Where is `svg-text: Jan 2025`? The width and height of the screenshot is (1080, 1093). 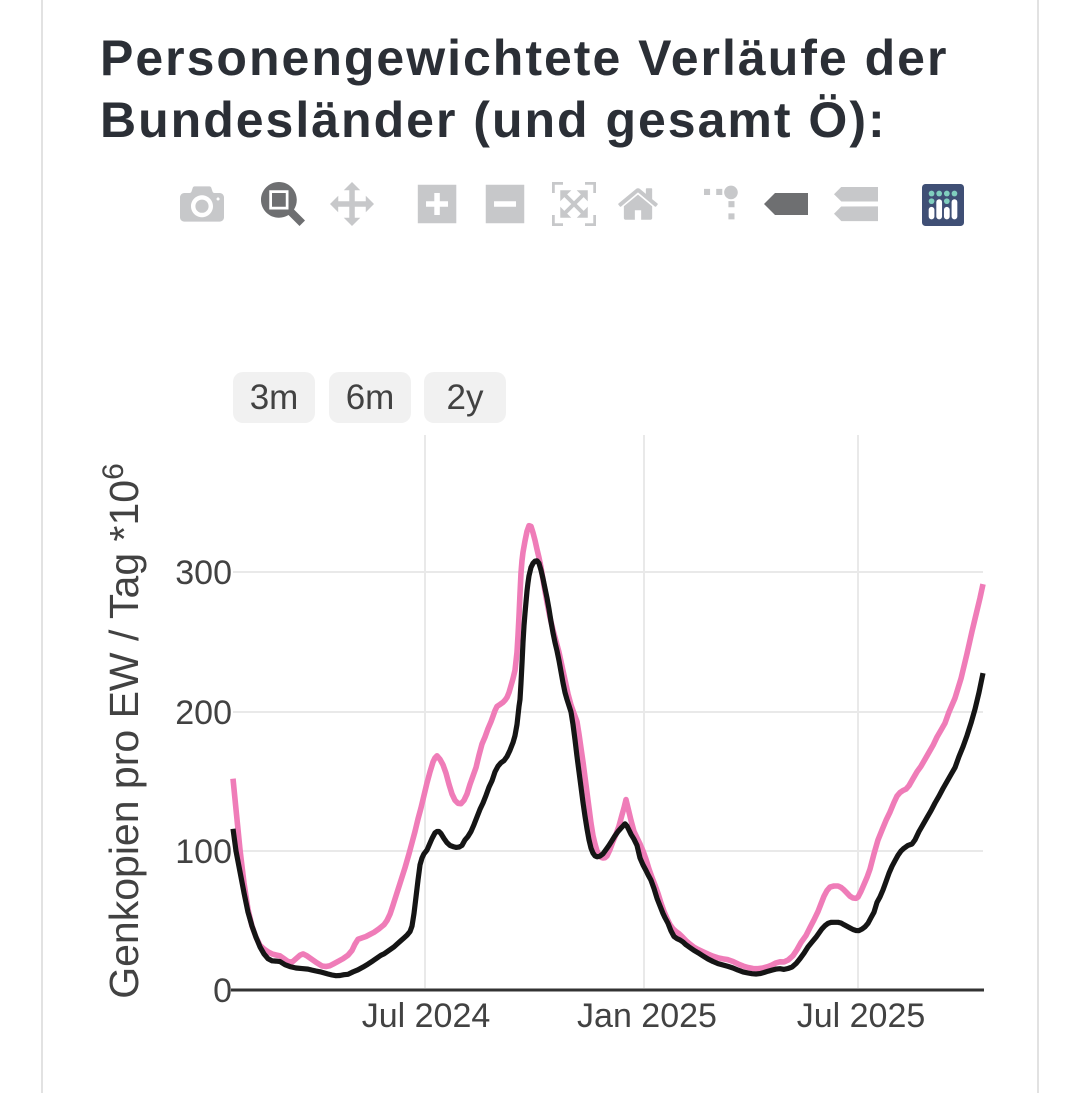
svg-text: Jan 2025 is located at coordinates (647, 1016).